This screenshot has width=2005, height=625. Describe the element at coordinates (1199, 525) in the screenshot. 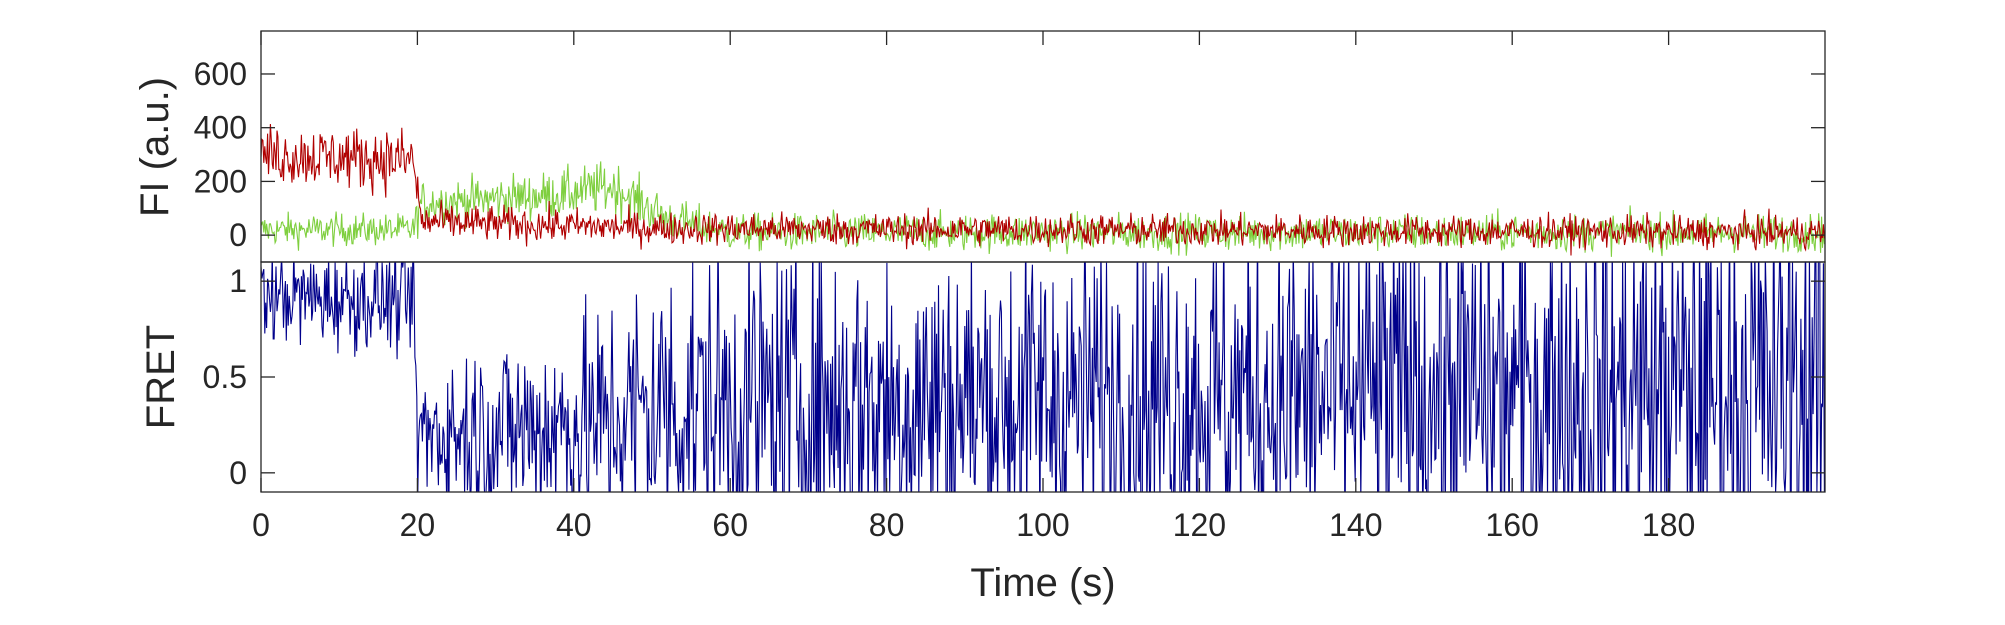

I see `time-xtick-label-6: 120` at that location.